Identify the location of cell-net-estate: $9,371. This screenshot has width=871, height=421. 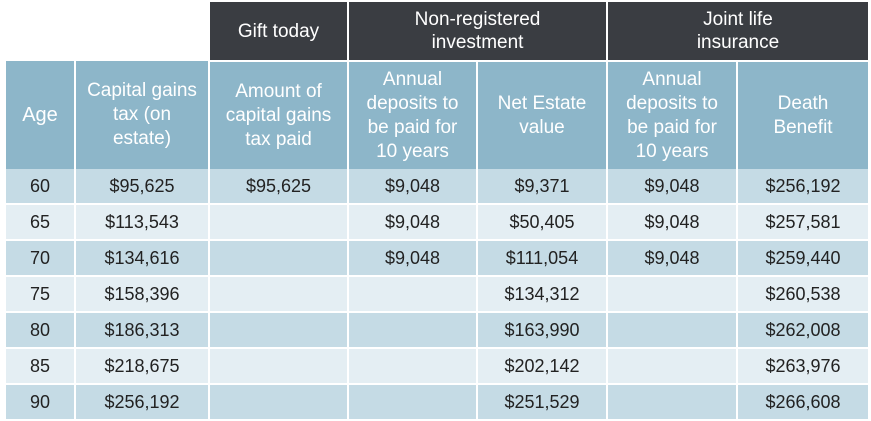
(543, 187).